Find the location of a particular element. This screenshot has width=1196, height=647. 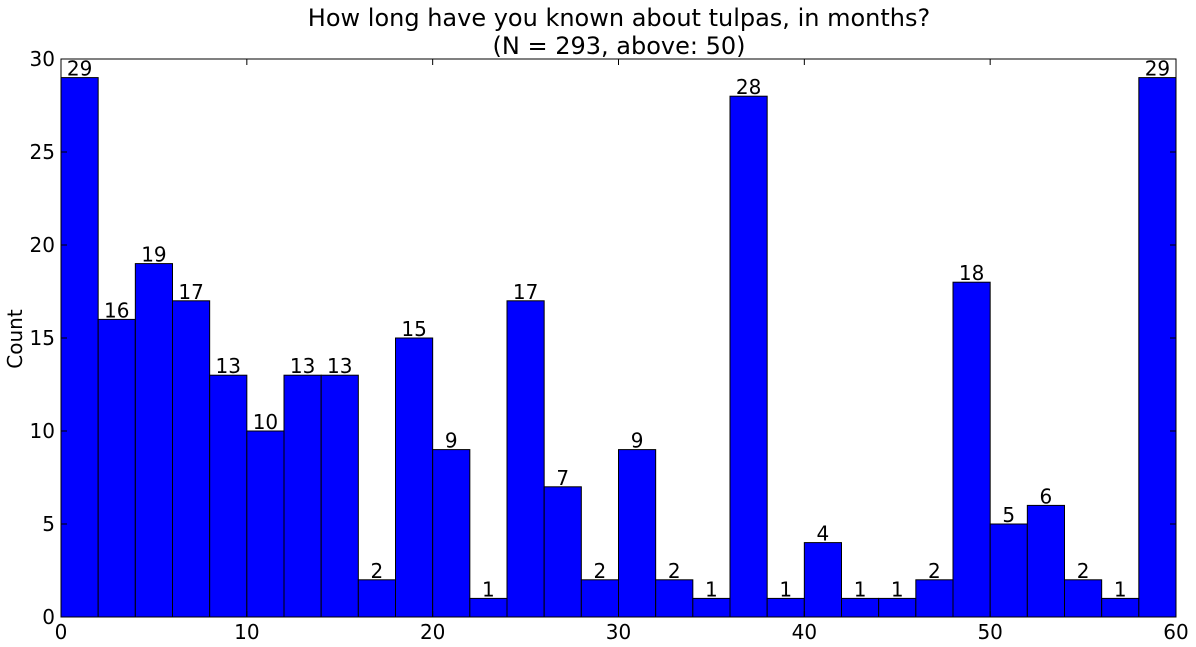

y-tick-label: 30 is located at coordinates (42, 59).